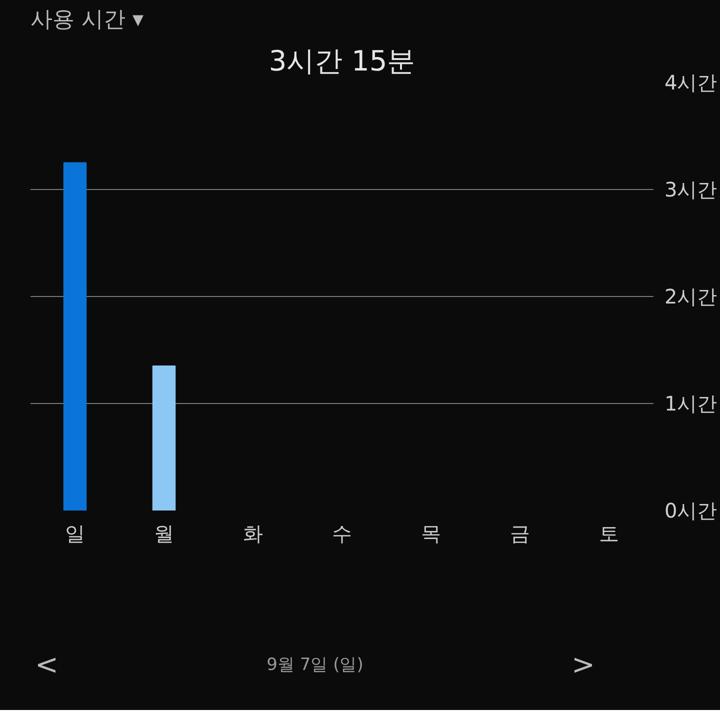 The height and width of the screenshot is (720, 720). What do you see at coordinates (691, 190) in the screenshot?
I see `y-tick-label: 3시간` at bounding box center [691, 190].